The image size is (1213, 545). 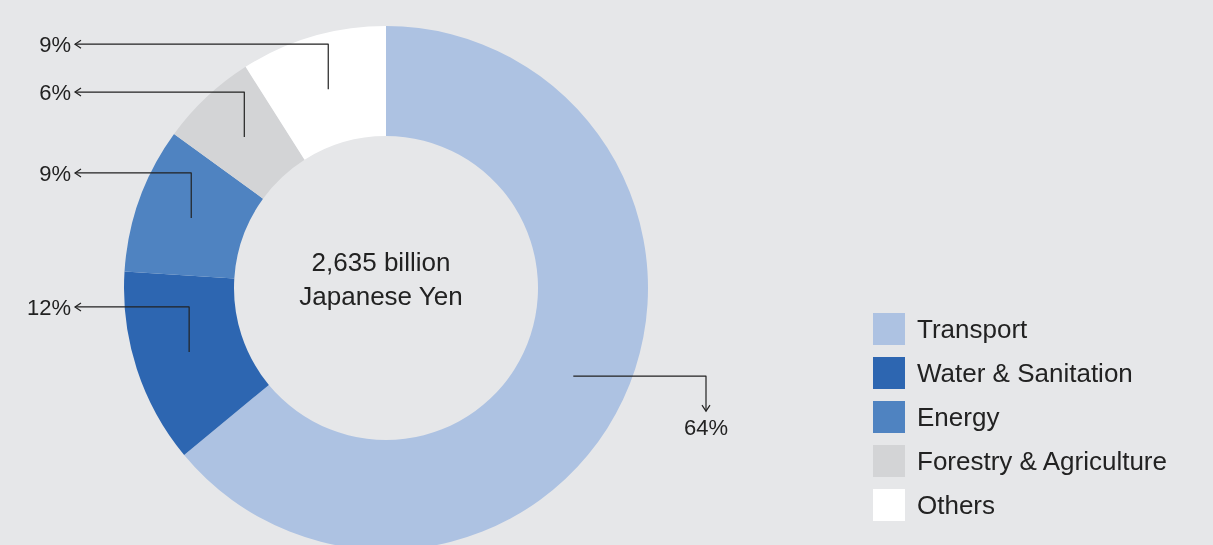 I want to click on data-label: 64%, so click(x=706, y=428).